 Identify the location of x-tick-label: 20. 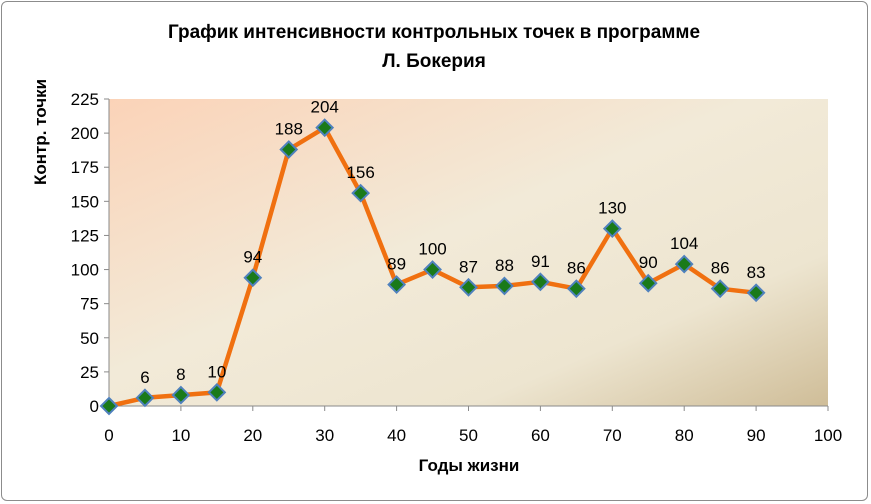
(252, 435).